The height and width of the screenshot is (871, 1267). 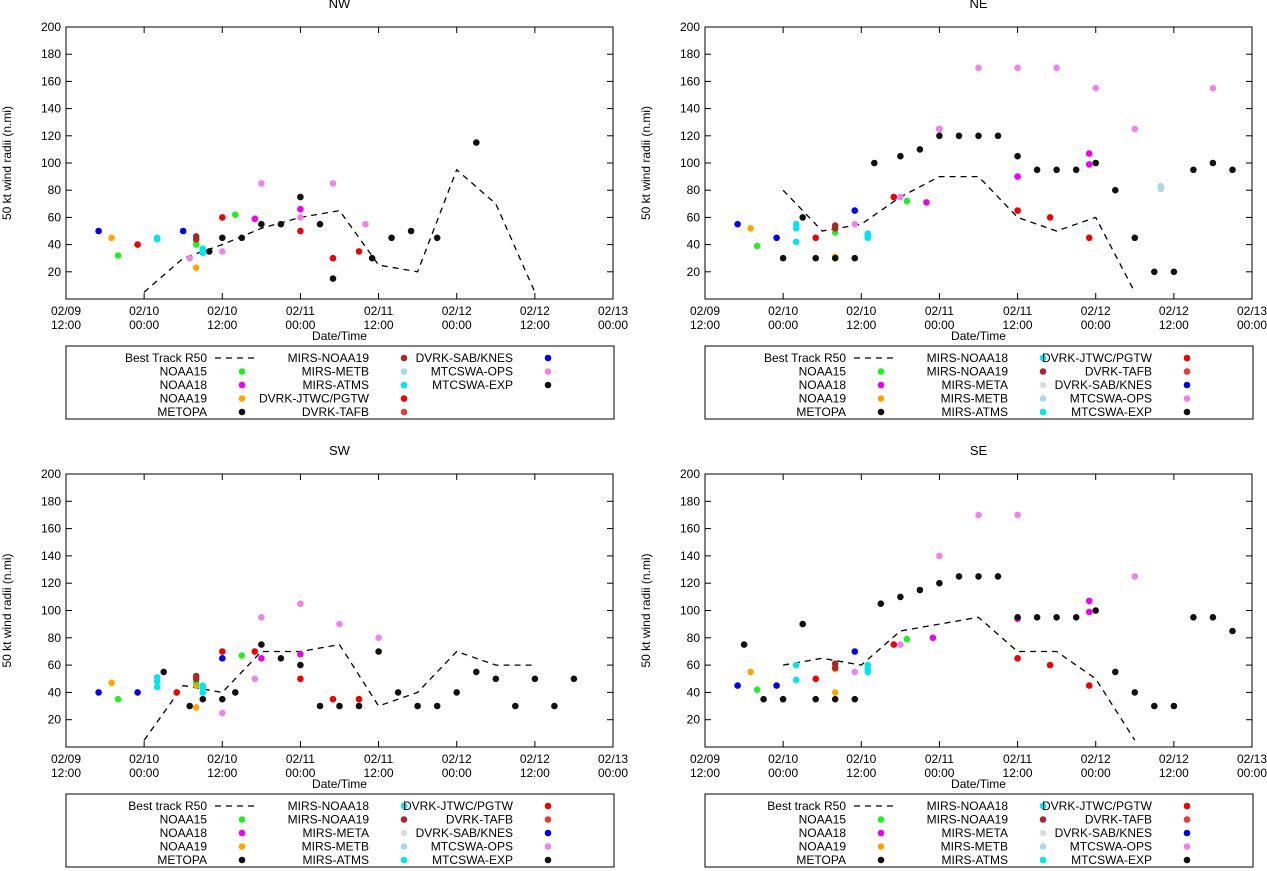 I want to click on legend-label: NOAA19, so click(x=823, y=847).